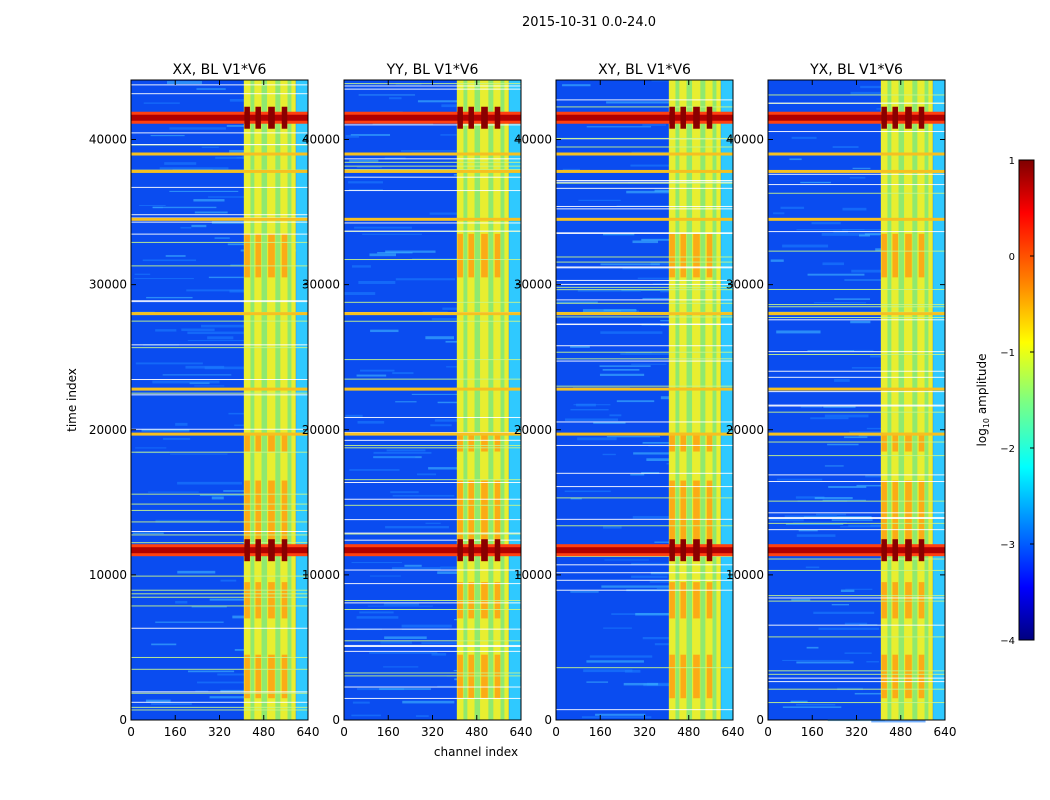 The image size is (1050, 800). Describe the element at coordinates (321, 285) in the screenshot. I see `y-tick-label: 30000` at that location.